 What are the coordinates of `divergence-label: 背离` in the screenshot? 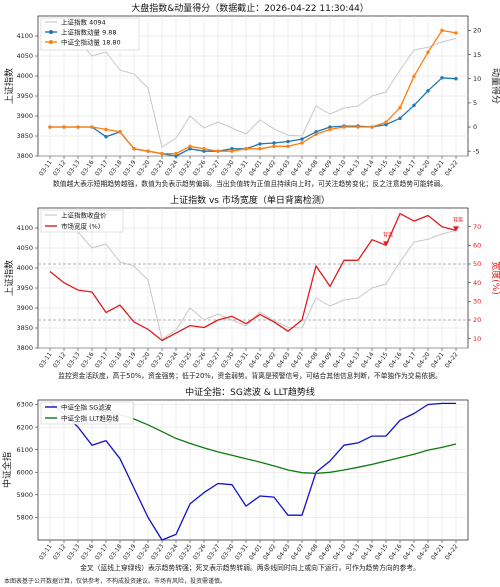 It's located at (458, 219).